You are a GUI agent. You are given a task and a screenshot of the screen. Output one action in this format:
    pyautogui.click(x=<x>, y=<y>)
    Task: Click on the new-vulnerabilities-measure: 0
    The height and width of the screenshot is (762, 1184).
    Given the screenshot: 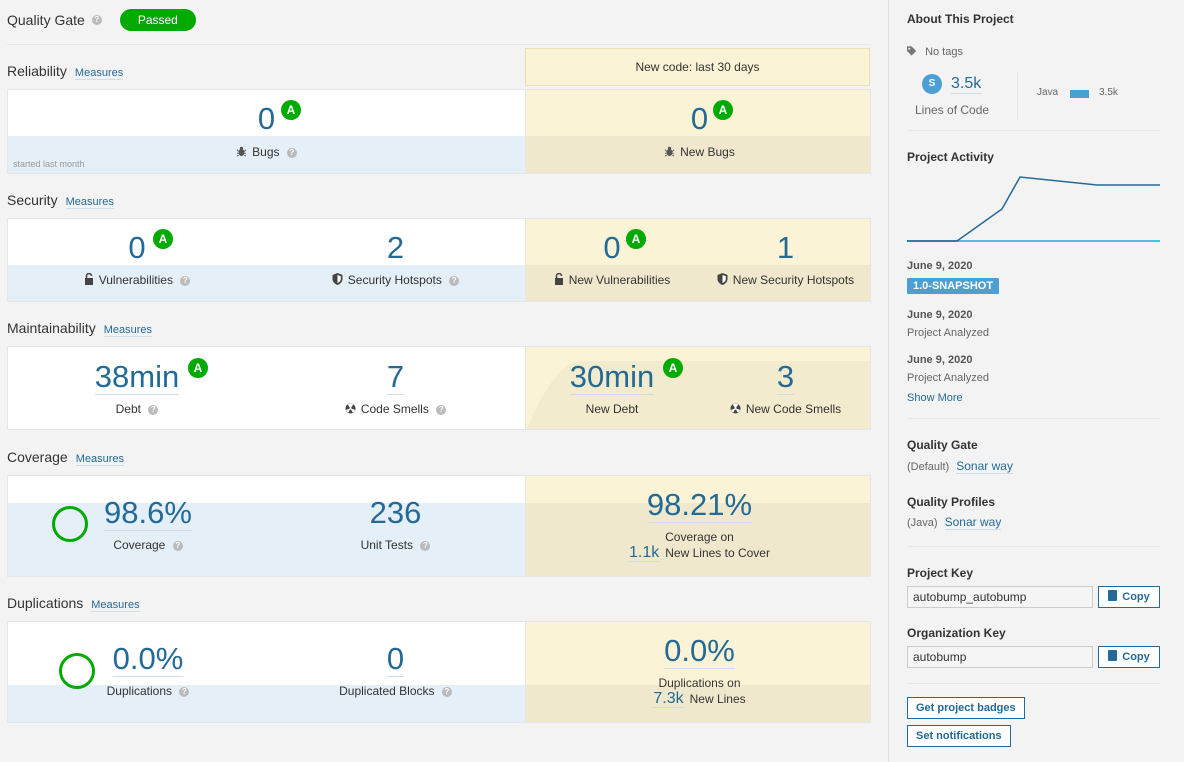 What is the action you would take?
    pyautogui.click(x=612, y=248)
    